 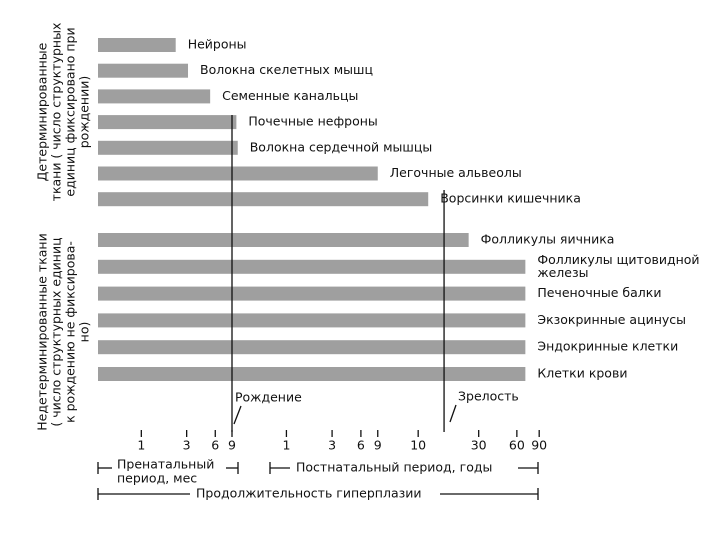 I want to click on x-tick-label: 30, so click(x=479, y=445).